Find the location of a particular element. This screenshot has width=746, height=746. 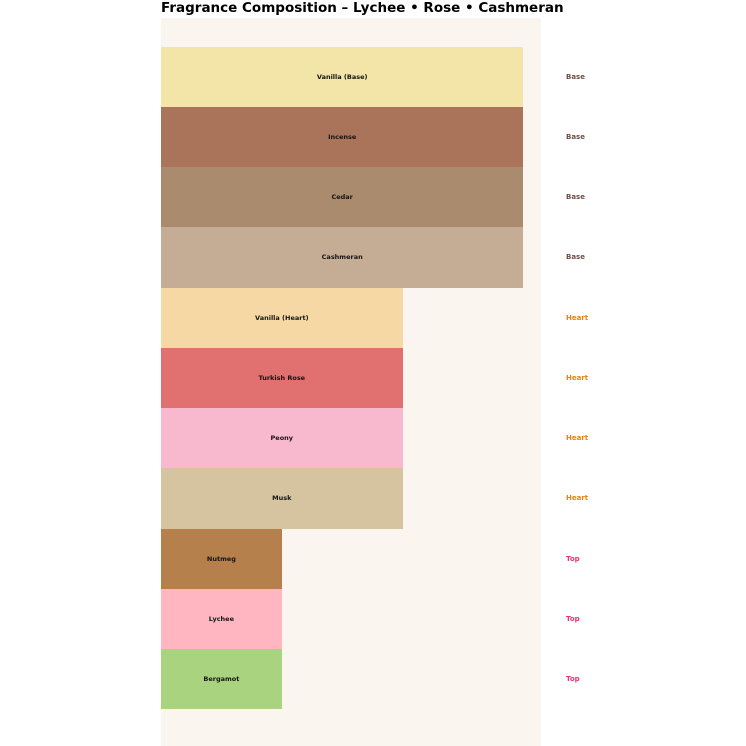

note-bar: Incense is located at coordinates (342, 136).